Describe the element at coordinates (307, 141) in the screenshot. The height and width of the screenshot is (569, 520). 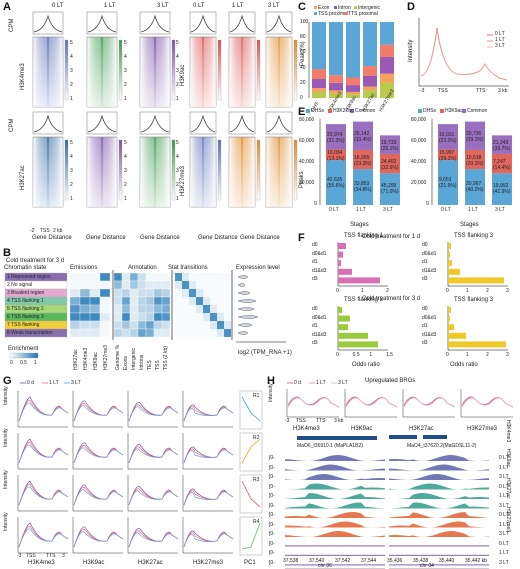
I see `ytick: 60,000` at that location.